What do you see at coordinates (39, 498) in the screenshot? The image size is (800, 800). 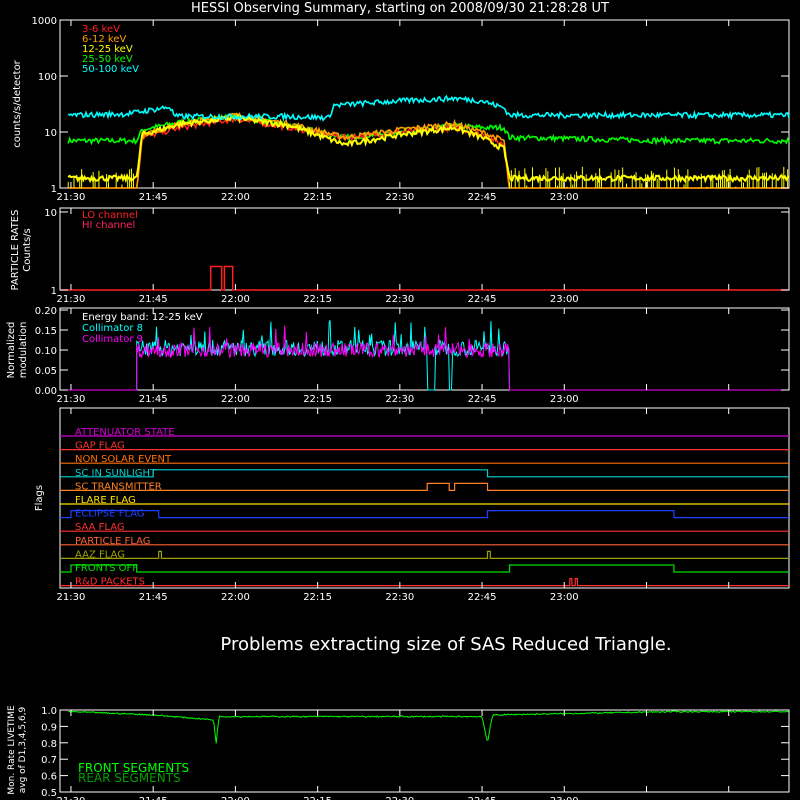 I see `flags-y-label: Flags` at bounding box center [39, 498].